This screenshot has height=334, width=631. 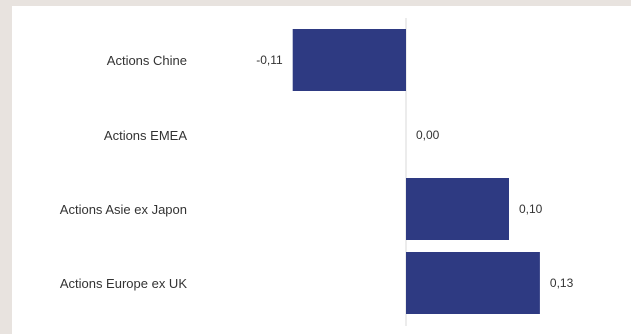 I want to click on category-label: Actions Asie ex Japon, so click(x=123, y=209).